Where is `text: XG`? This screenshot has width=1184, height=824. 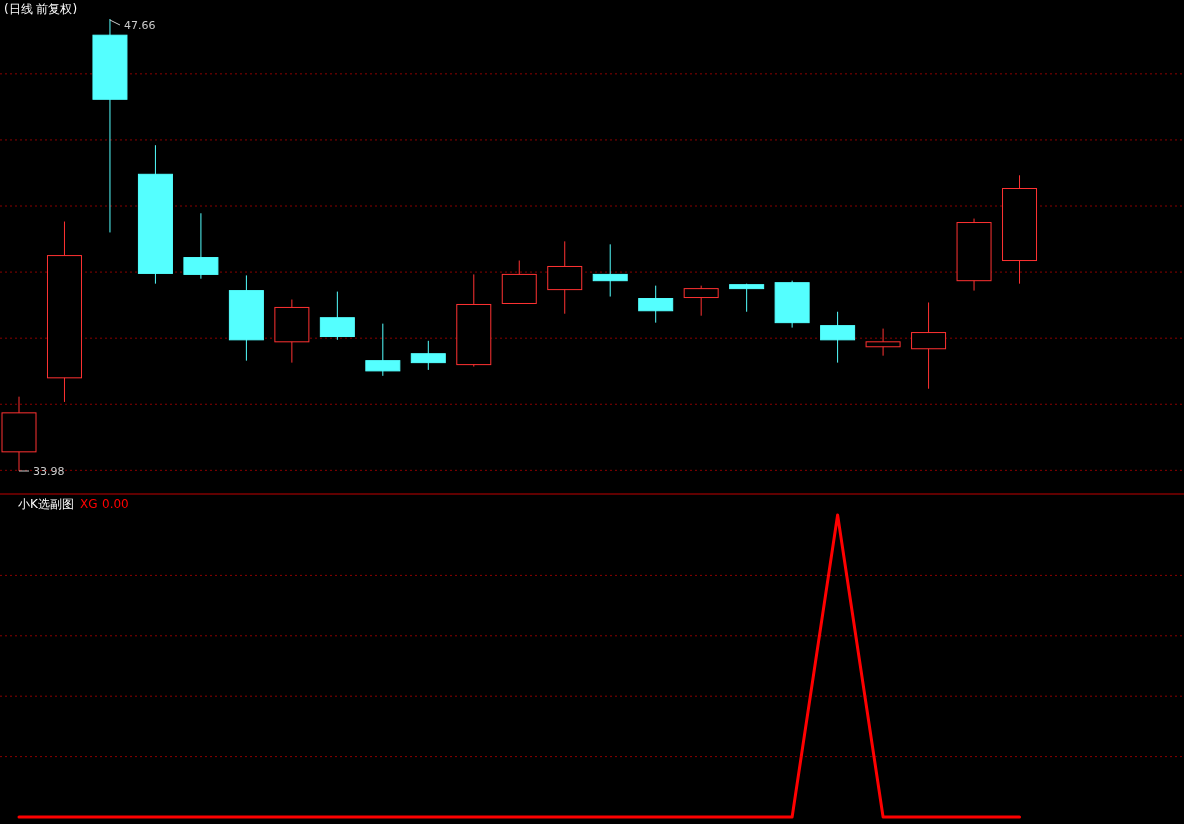
text: XG is located at coordinates (89, 504).